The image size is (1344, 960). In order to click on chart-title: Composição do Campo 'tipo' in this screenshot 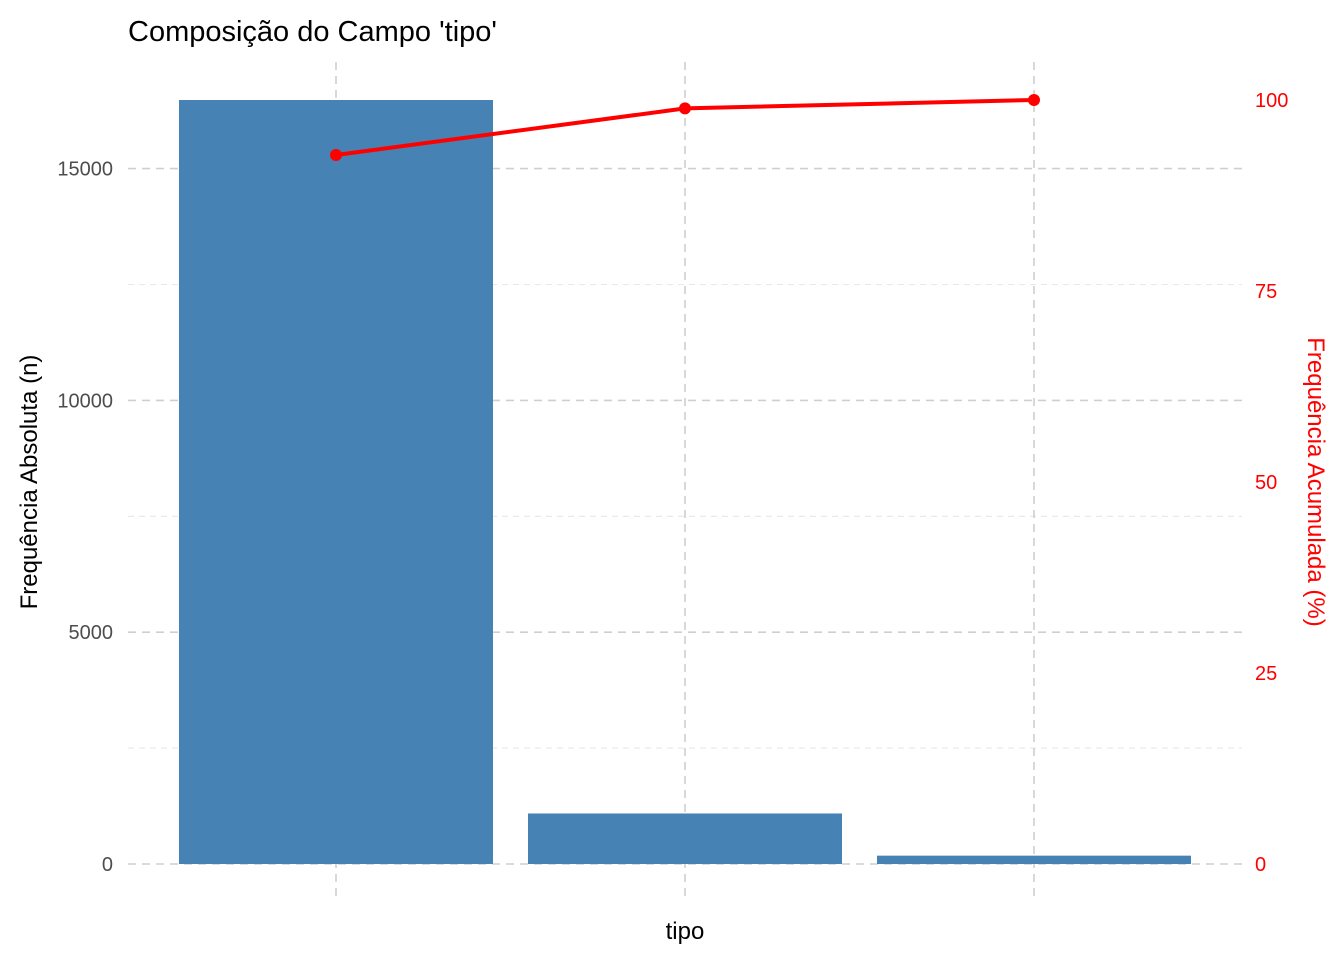, I will do `click(312, 32)`.